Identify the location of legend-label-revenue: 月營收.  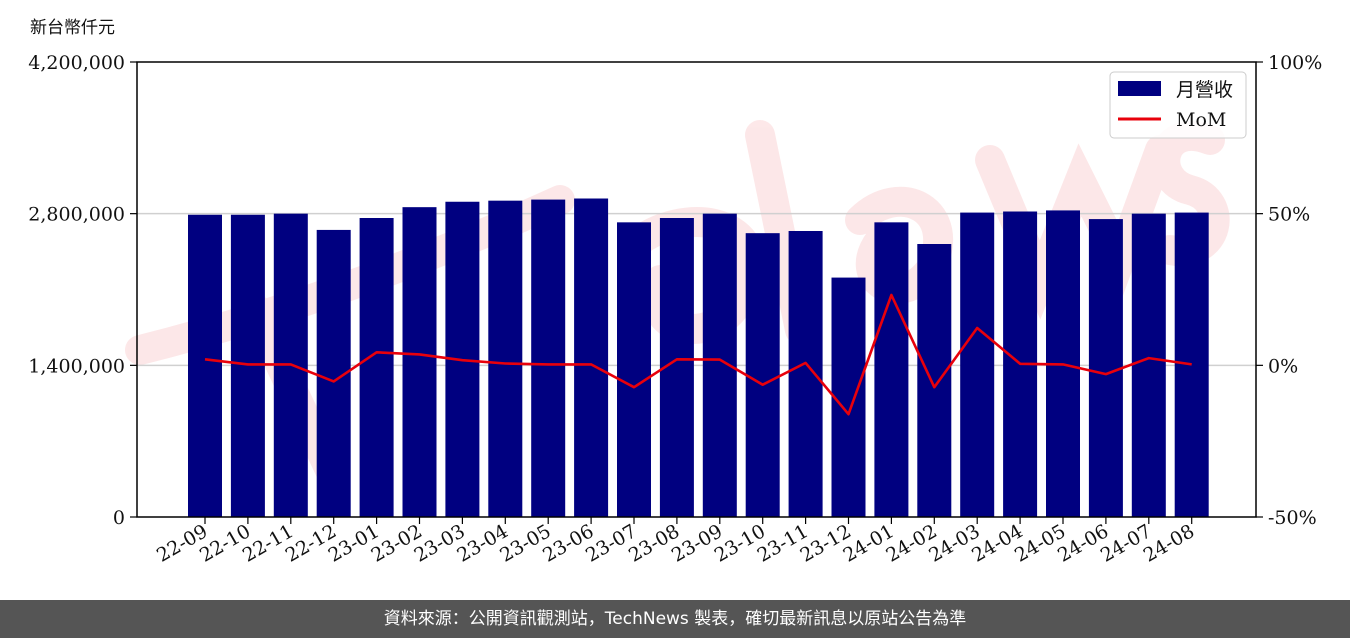
(1204, 90).